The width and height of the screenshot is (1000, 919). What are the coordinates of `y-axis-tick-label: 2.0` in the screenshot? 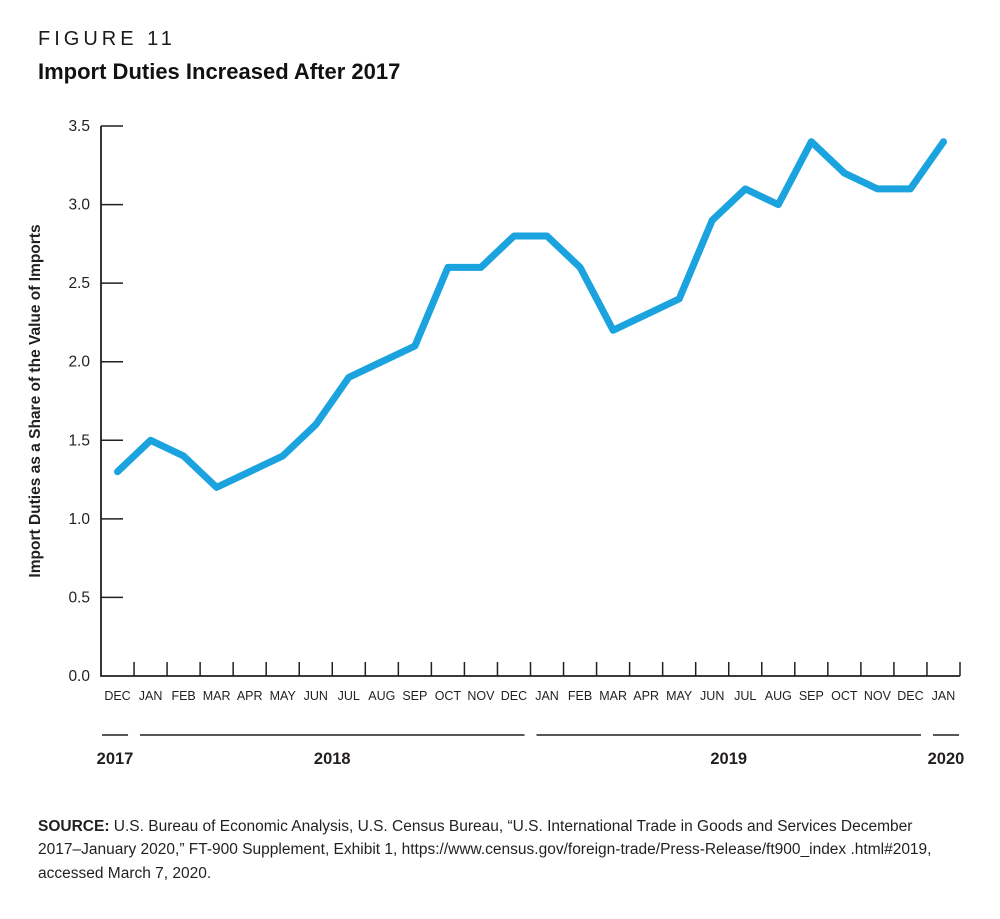 It's located at (79, 362).